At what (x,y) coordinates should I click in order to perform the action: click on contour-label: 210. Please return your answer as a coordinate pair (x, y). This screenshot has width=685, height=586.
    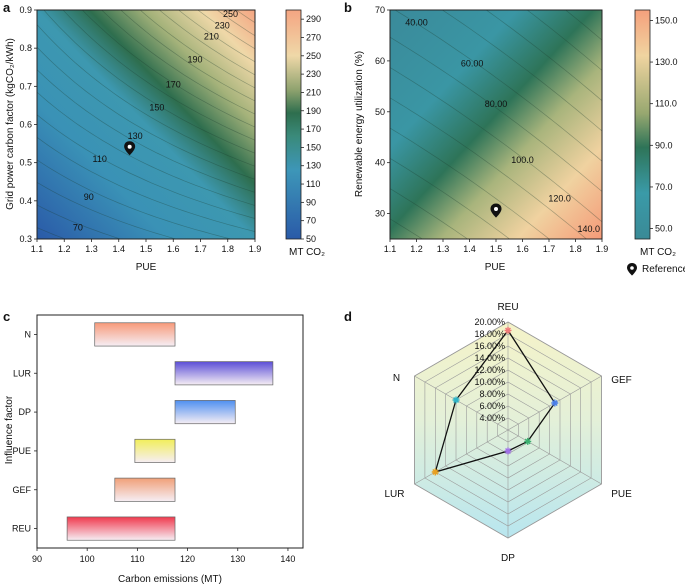
    Looking at the image, I should click on (211, 37).